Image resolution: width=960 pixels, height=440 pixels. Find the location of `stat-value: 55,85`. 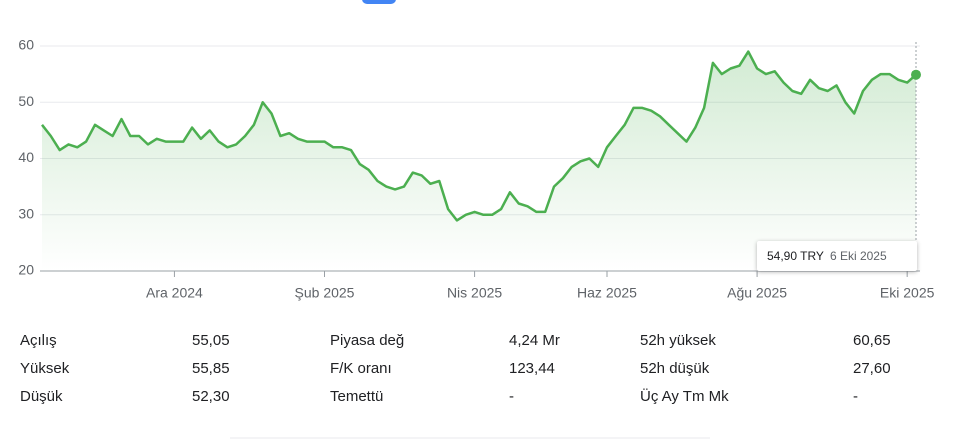

stat-value: 55,85 is located at coordinates (211, 368).